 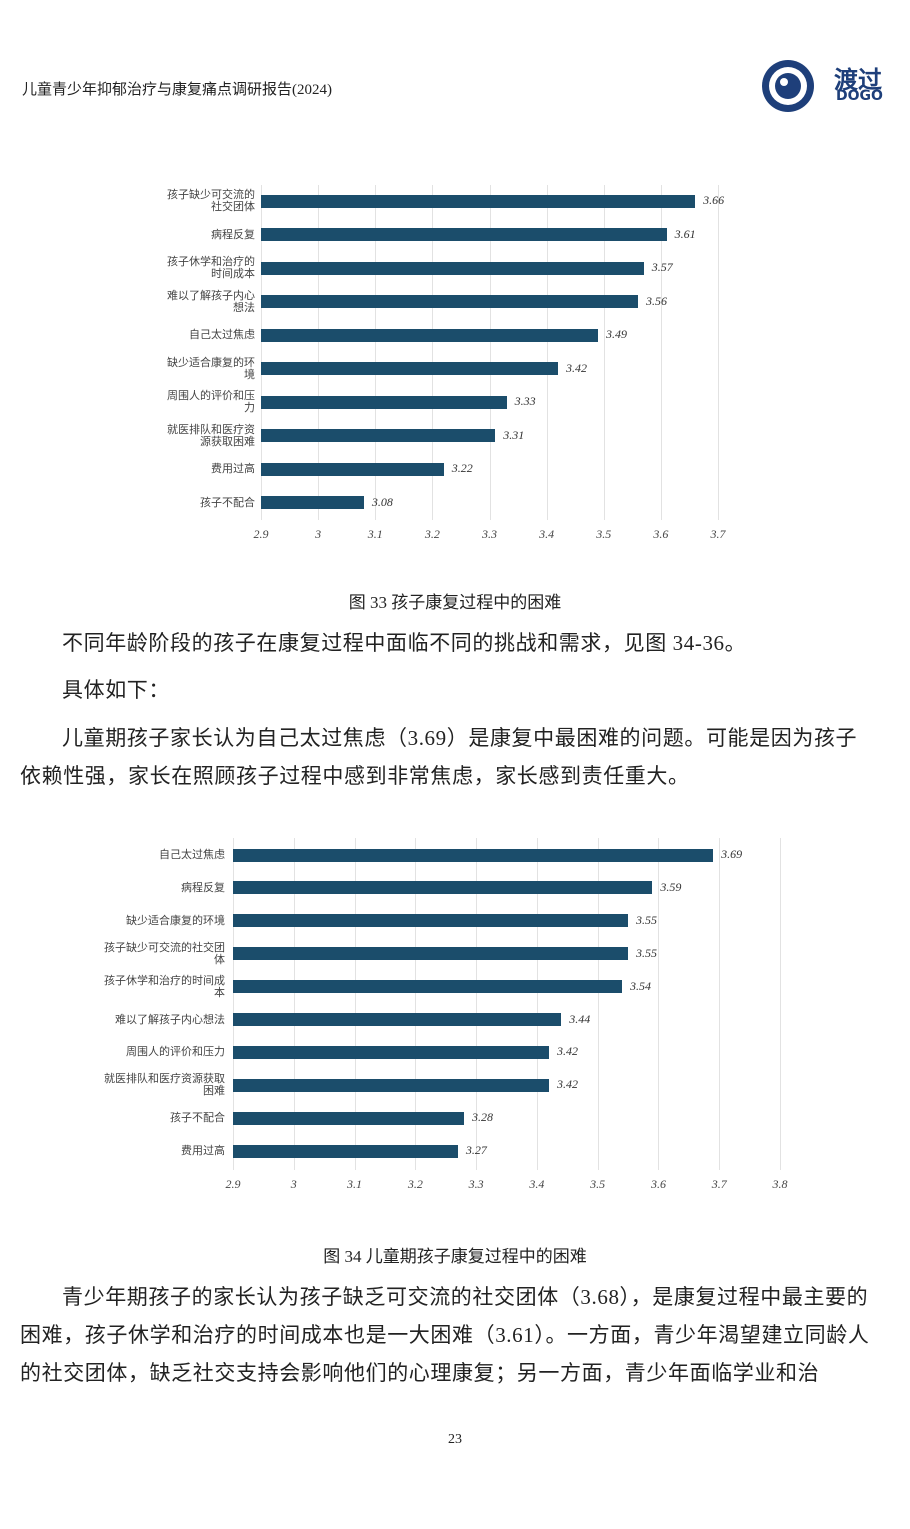 What do you see at coordinates (476, 1150) in the screenshot?
I see `value-label: 3.27` at bounding box center [476, 1150].